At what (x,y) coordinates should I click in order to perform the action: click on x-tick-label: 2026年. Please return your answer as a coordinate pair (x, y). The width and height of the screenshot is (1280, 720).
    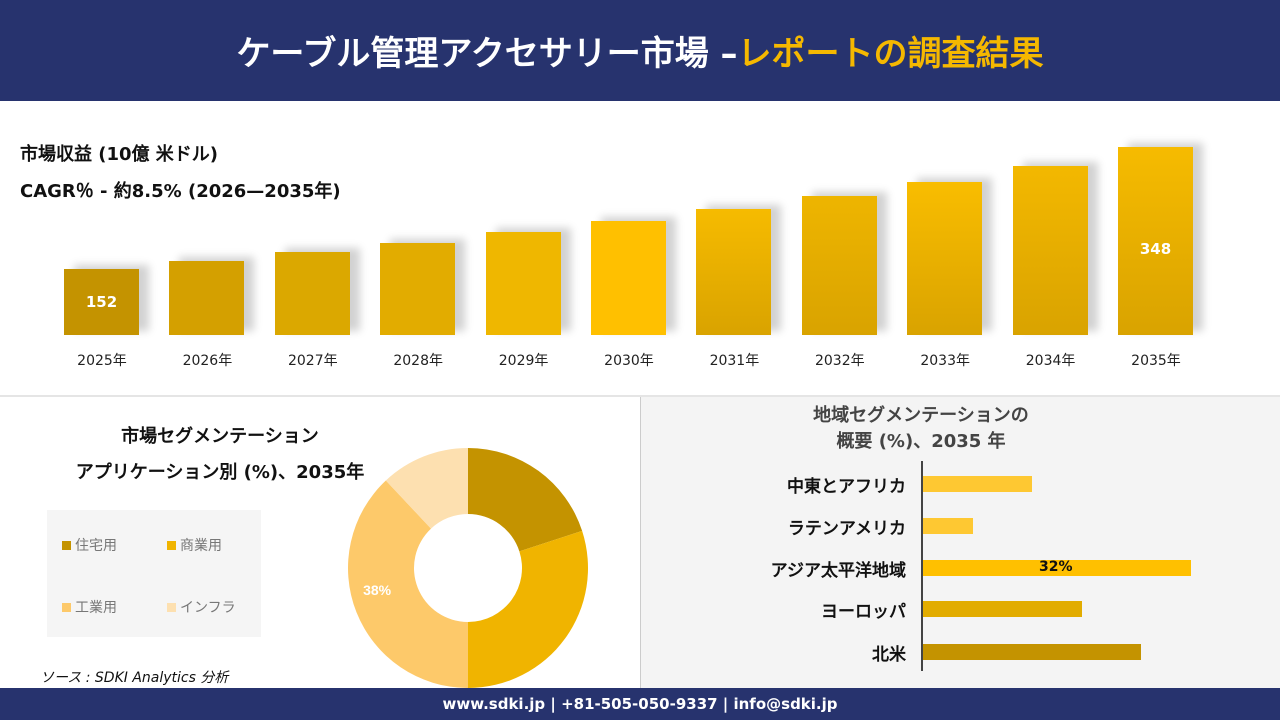
    Looking at the image, I should click on (207, 361).